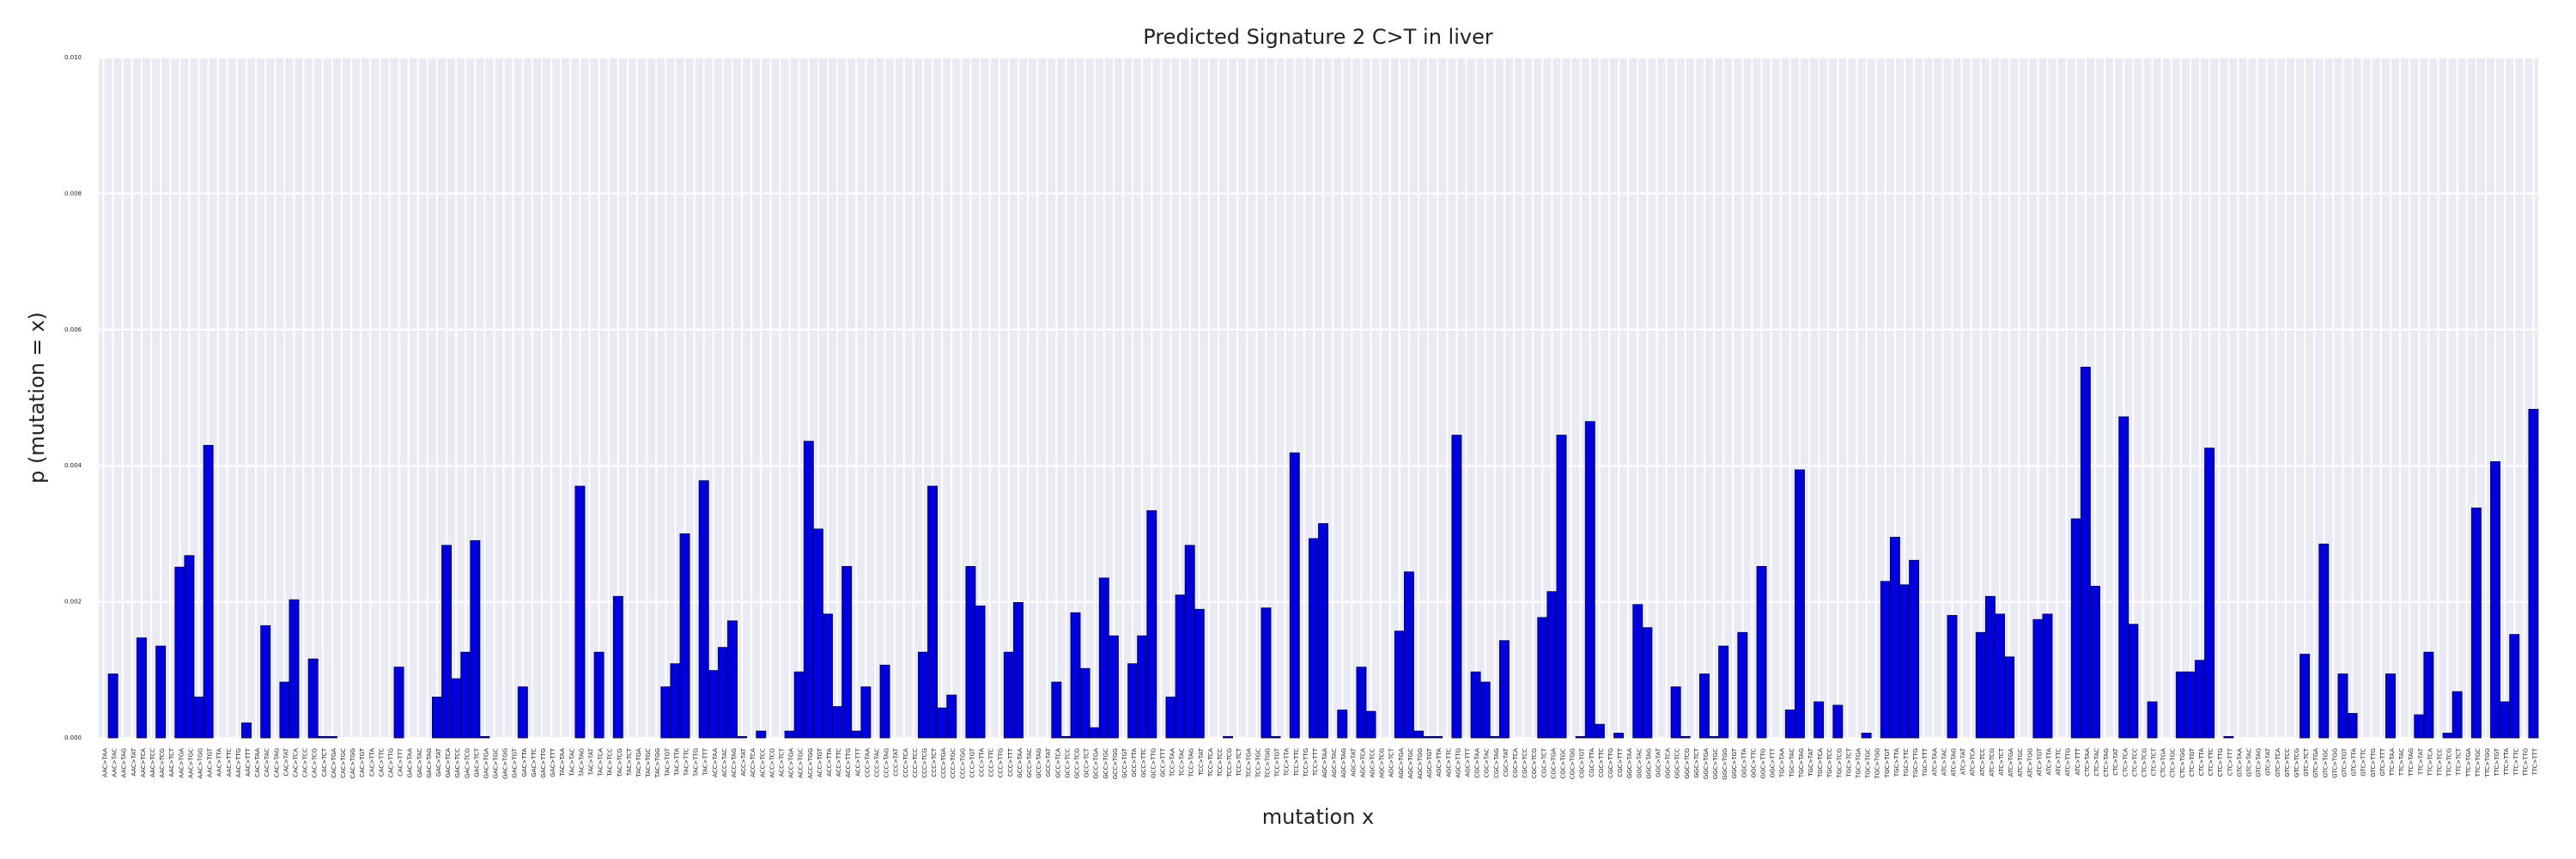 The height and width of the screenshot is (859, 2576). Describe the element at coordinates (1554, 763) in the screenshot. I see `x-tick-label: CGC>TGA` at that location.